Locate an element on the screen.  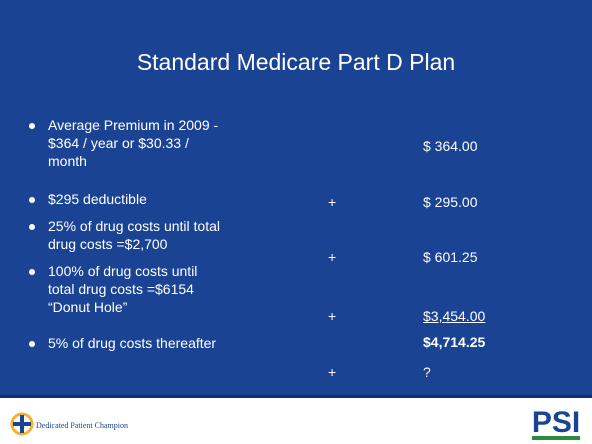
amount: $ 601.25 is located at coordinates (450, 257).